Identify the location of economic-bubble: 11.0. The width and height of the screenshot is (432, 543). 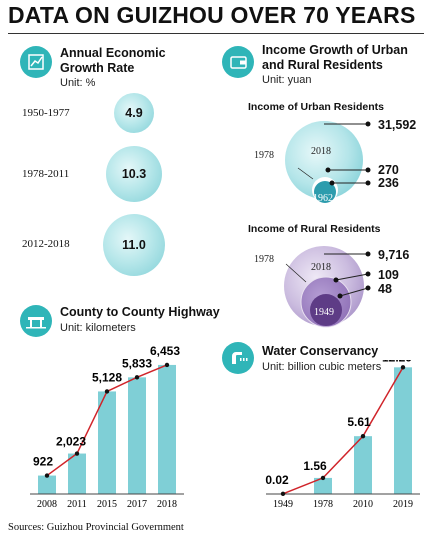
(134, 245).